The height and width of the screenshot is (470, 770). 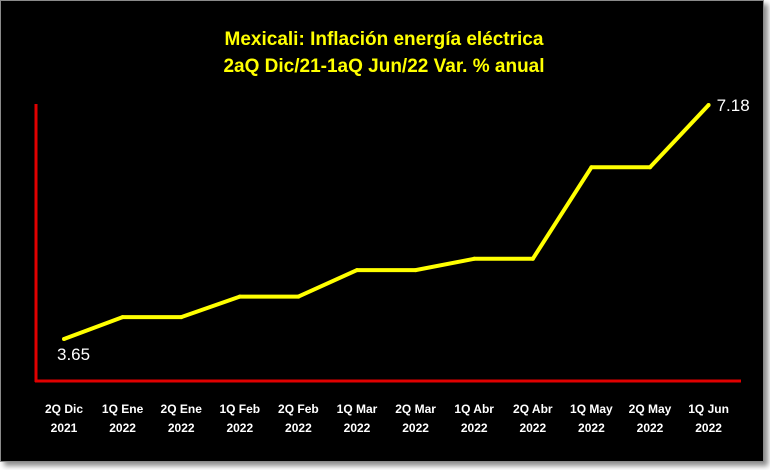 What do you see at coordinates (239, 418) in the screenshot?
I see `x-tick-label: 1Q Feb 2022` at bounding box center [239, 418].